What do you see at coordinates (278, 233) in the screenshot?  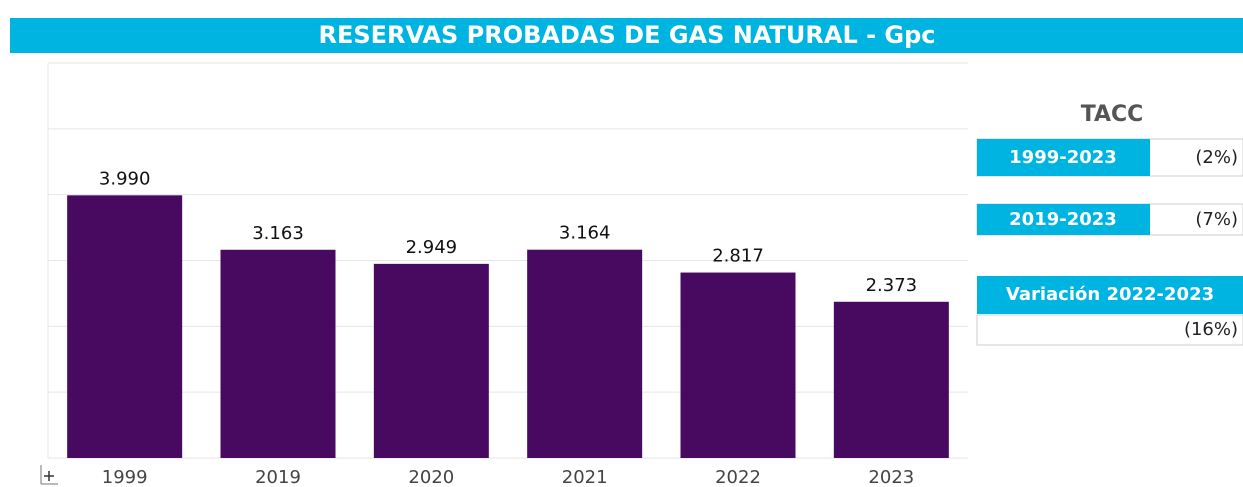 I see `data-label: 3.163` at bounding box center [278, 233].